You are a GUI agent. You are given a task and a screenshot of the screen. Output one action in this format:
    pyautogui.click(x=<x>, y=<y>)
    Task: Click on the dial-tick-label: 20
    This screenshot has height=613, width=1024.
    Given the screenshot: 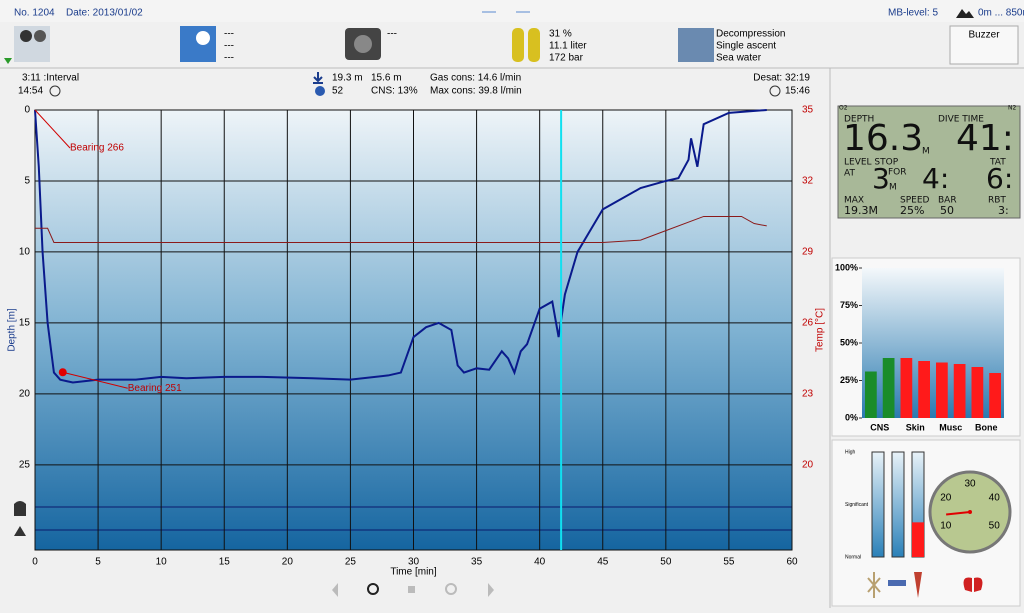 What is the action you would take?
    pyautogui.click(x=946, y=498)
    